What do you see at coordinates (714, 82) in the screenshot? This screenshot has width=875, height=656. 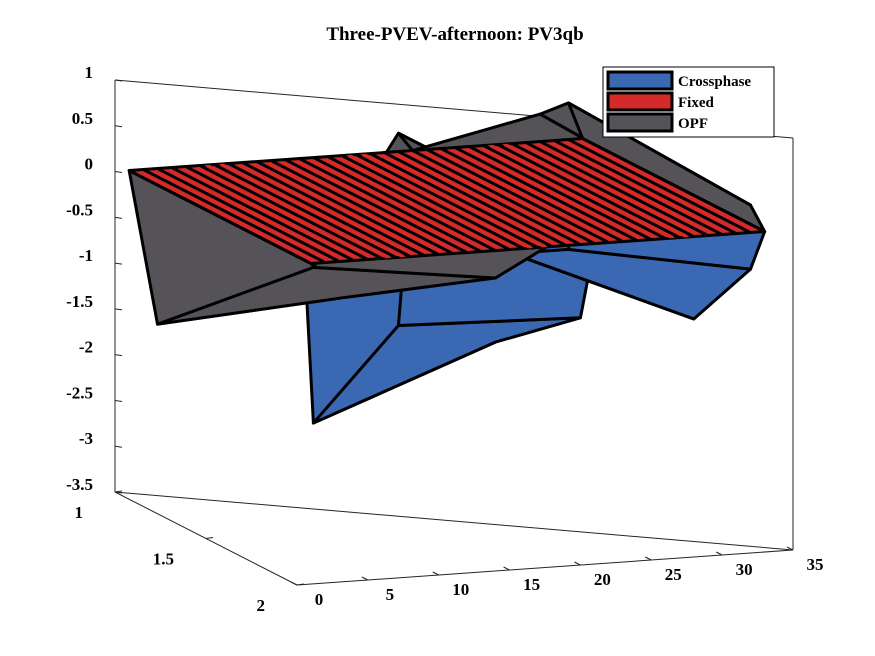 I see `legend-label-crossphase: Crossphase` at bounding box center [714, 82].